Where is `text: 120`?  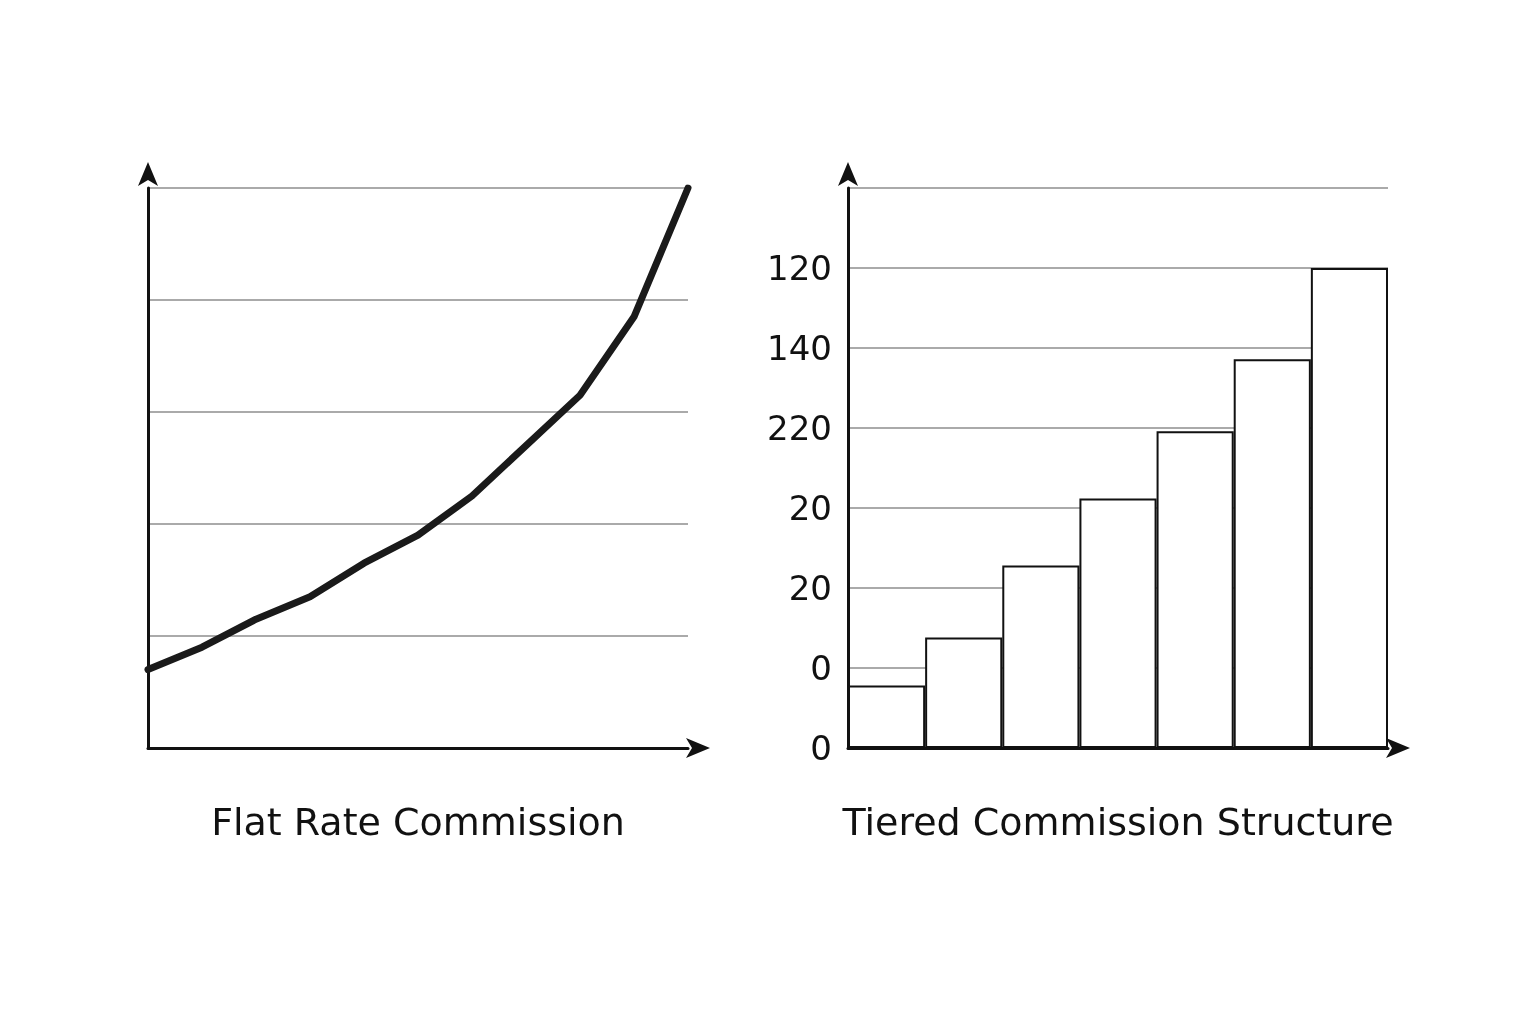
text: 120 is located at coordinates (799, 268).